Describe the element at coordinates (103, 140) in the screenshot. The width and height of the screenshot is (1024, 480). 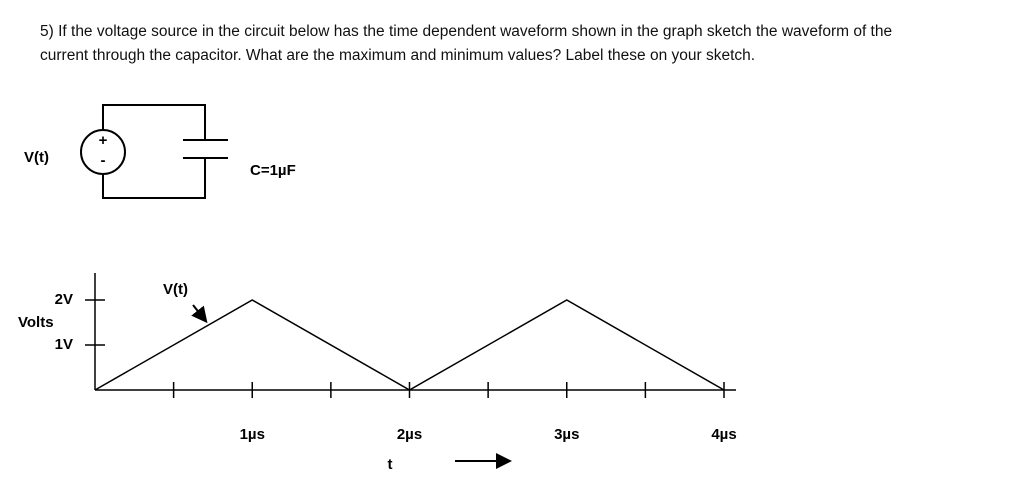
I see `plus-sign: +` at that location.